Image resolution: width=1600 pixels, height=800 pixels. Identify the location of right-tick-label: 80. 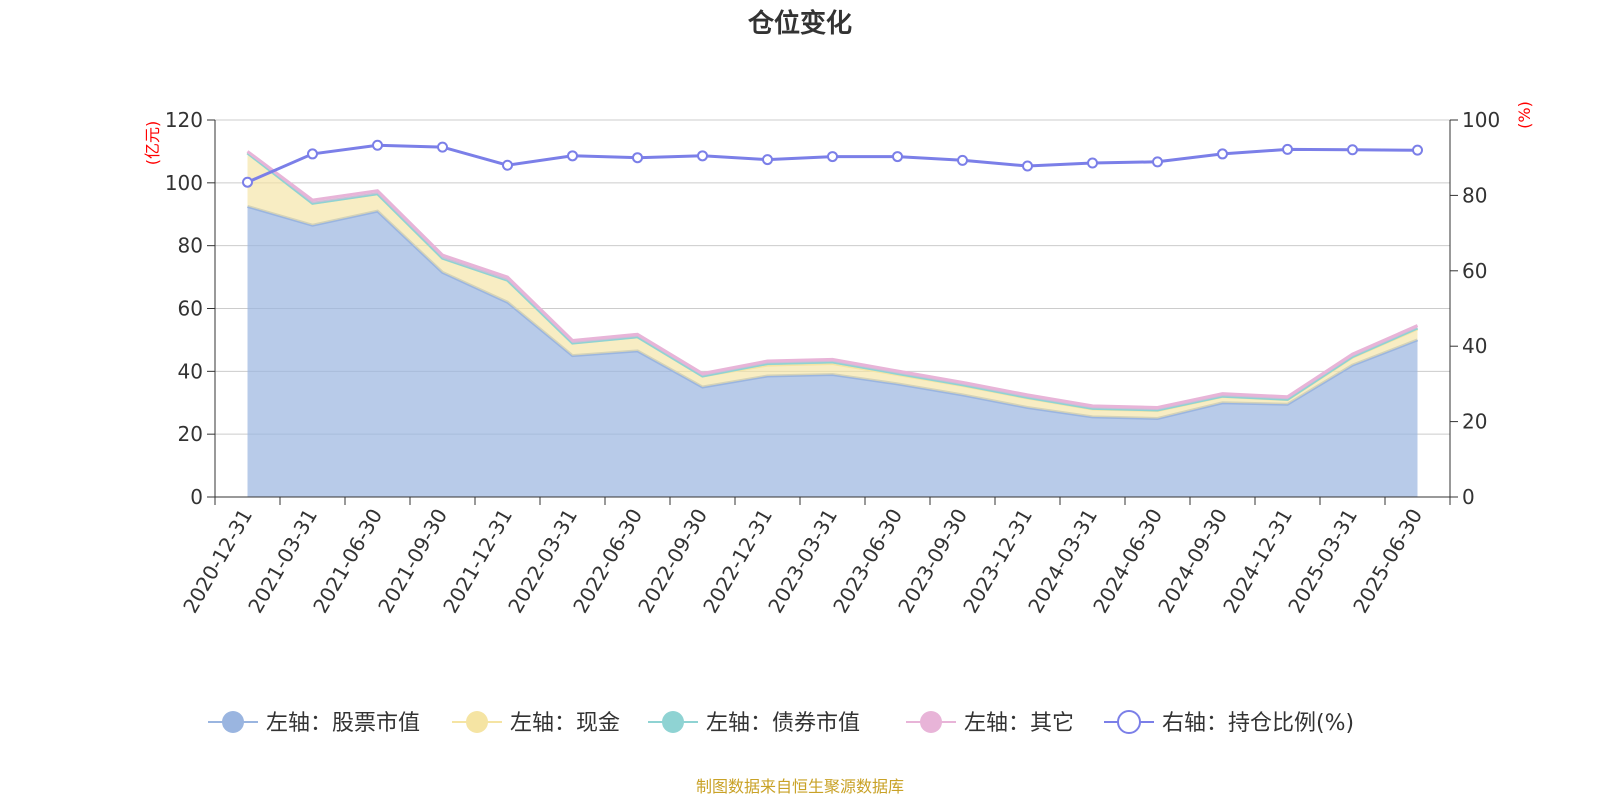
(1474, 195).